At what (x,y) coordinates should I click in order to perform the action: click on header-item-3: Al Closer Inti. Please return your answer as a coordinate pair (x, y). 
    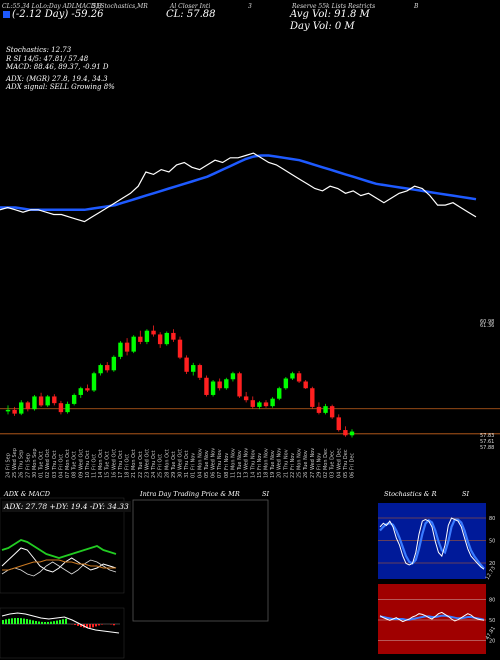
    Looking at the image, I should click on (190, 6).